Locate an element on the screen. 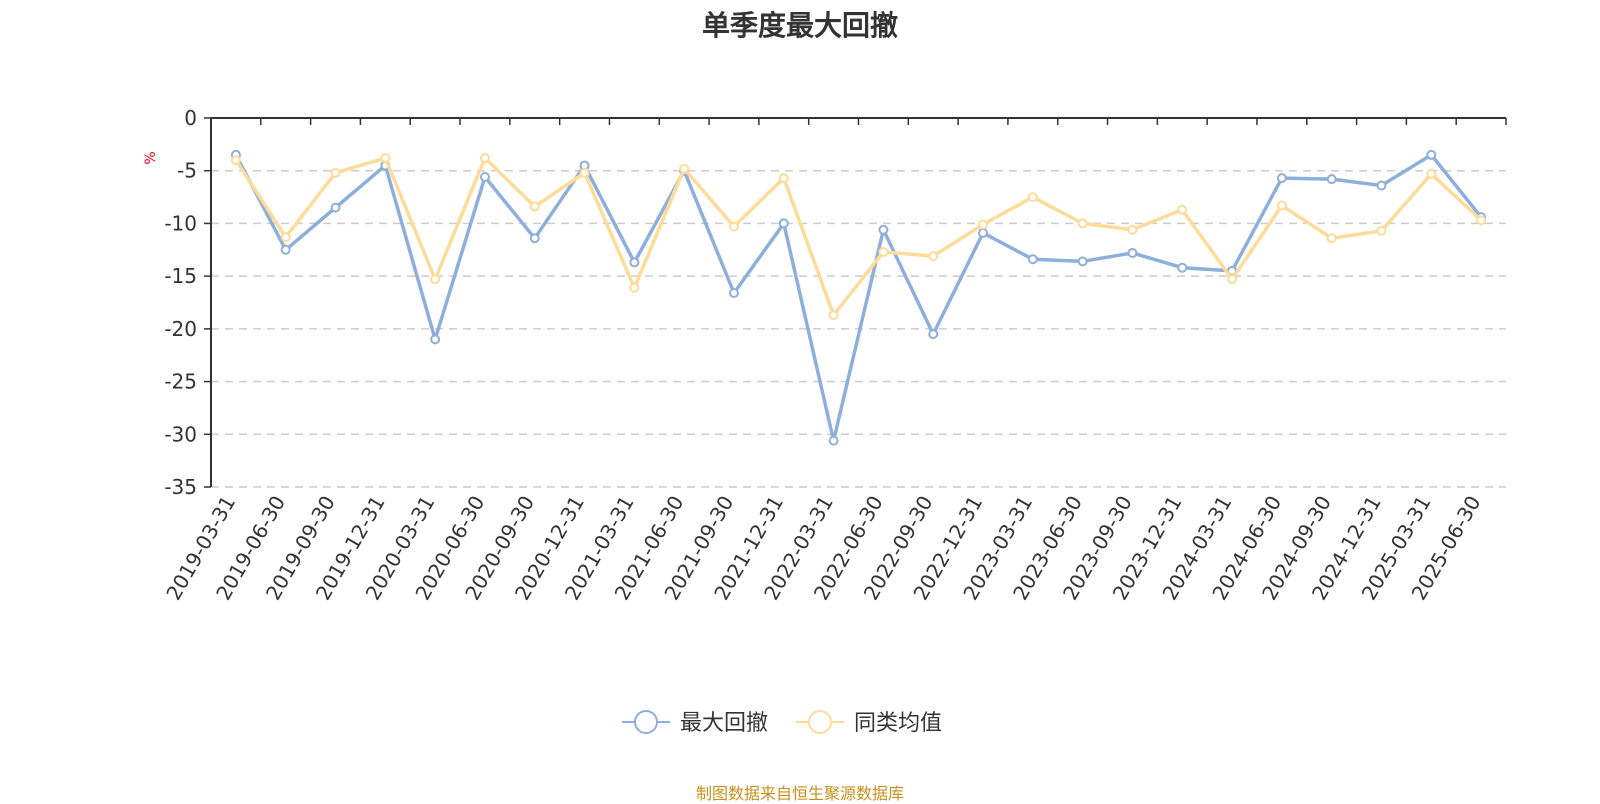 The image size is (1600, 804). y-tick-label: -25 is located at coordinates (180, 382).